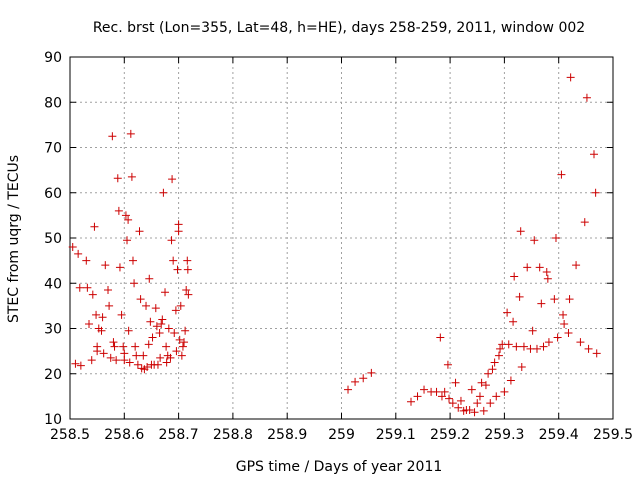 The image size is (640, 480). What do you see at coordinates (613, 435) in the screenshot?
I see `x-tick-label: 259.5` at bounding box center [613, 435].